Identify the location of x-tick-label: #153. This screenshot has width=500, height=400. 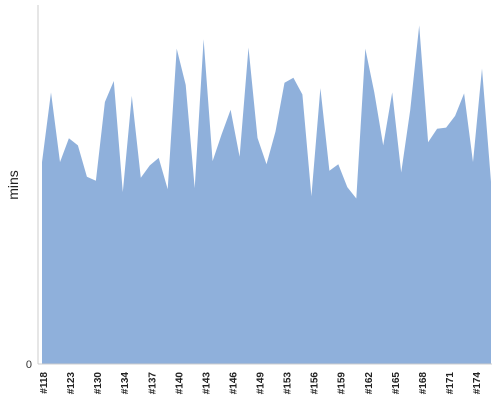
(288, 383).